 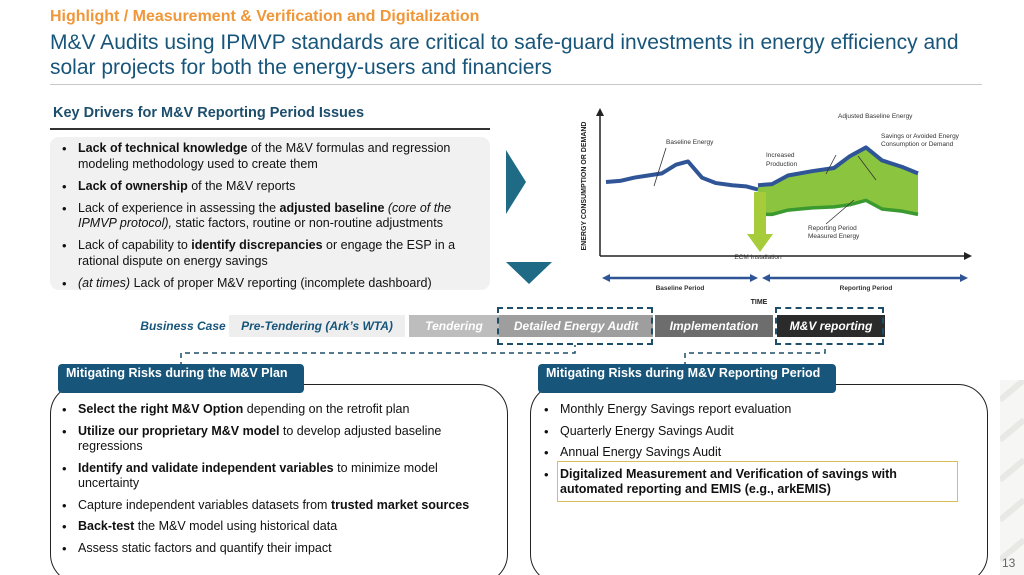 I want to click on arrow-down-icon, so click(x=529, y=273).